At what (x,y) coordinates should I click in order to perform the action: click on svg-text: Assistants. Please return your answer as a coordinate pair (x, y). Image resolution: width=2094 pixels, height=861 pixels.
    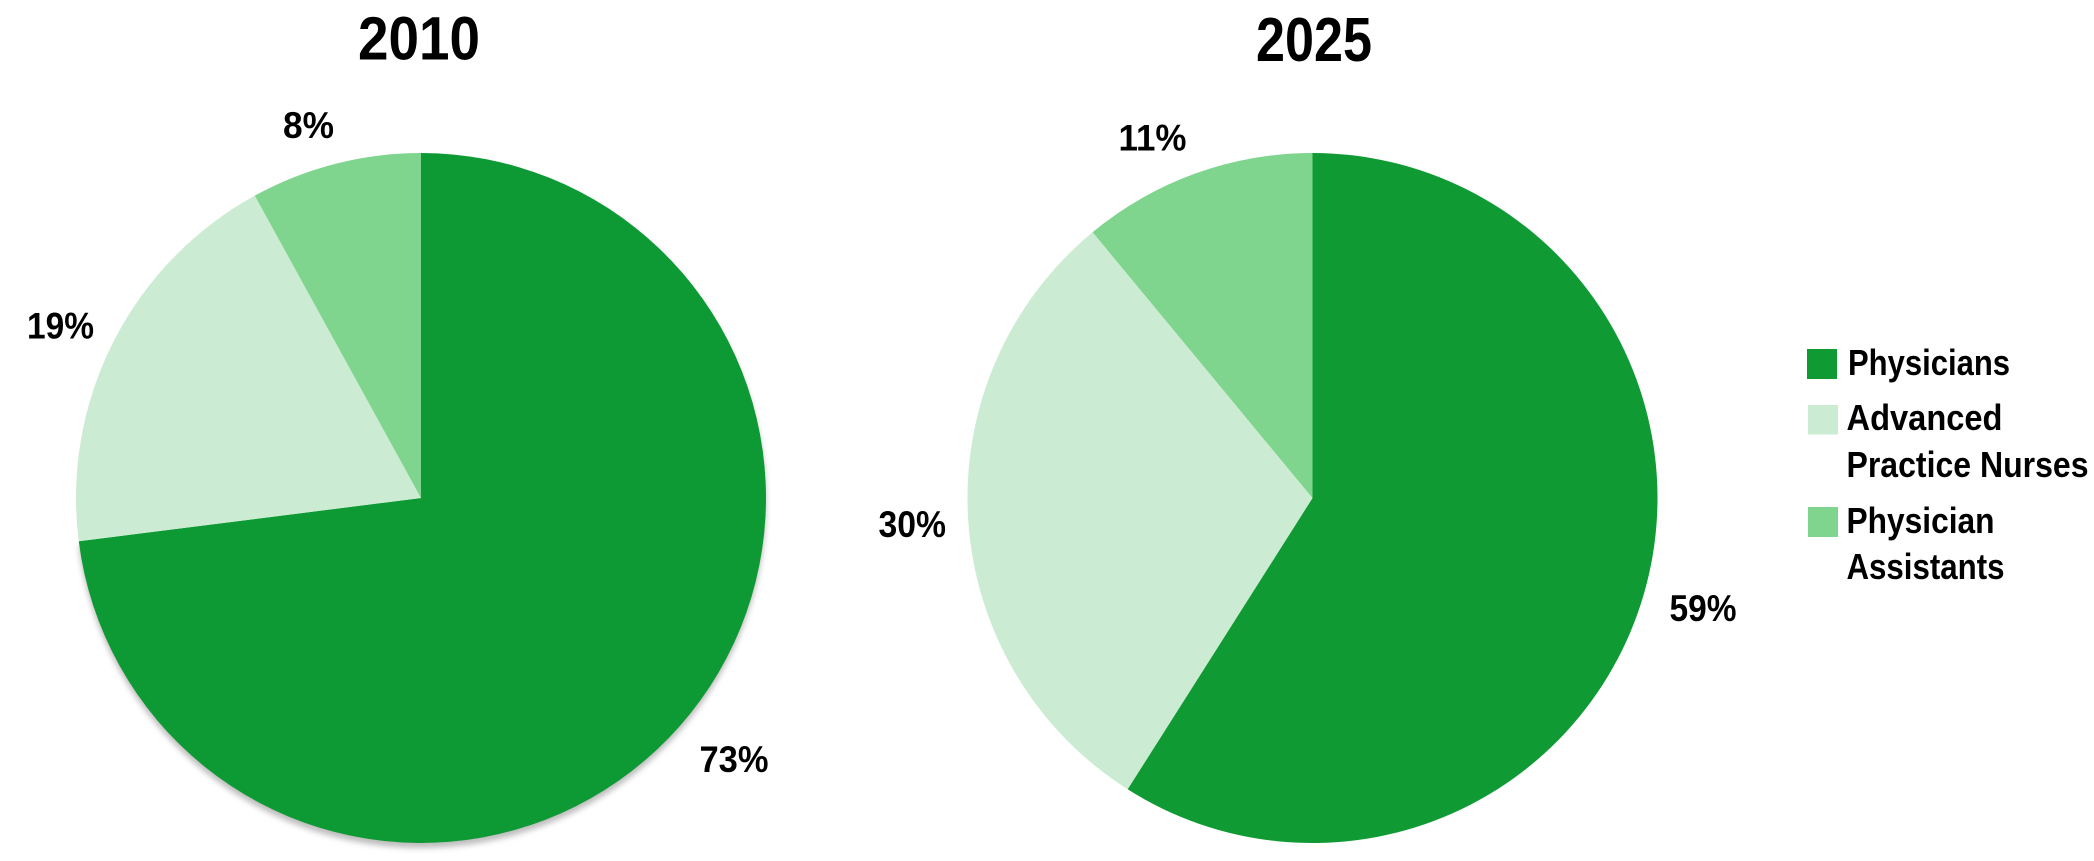
    Looking at the image, I should click on (1926, 566).